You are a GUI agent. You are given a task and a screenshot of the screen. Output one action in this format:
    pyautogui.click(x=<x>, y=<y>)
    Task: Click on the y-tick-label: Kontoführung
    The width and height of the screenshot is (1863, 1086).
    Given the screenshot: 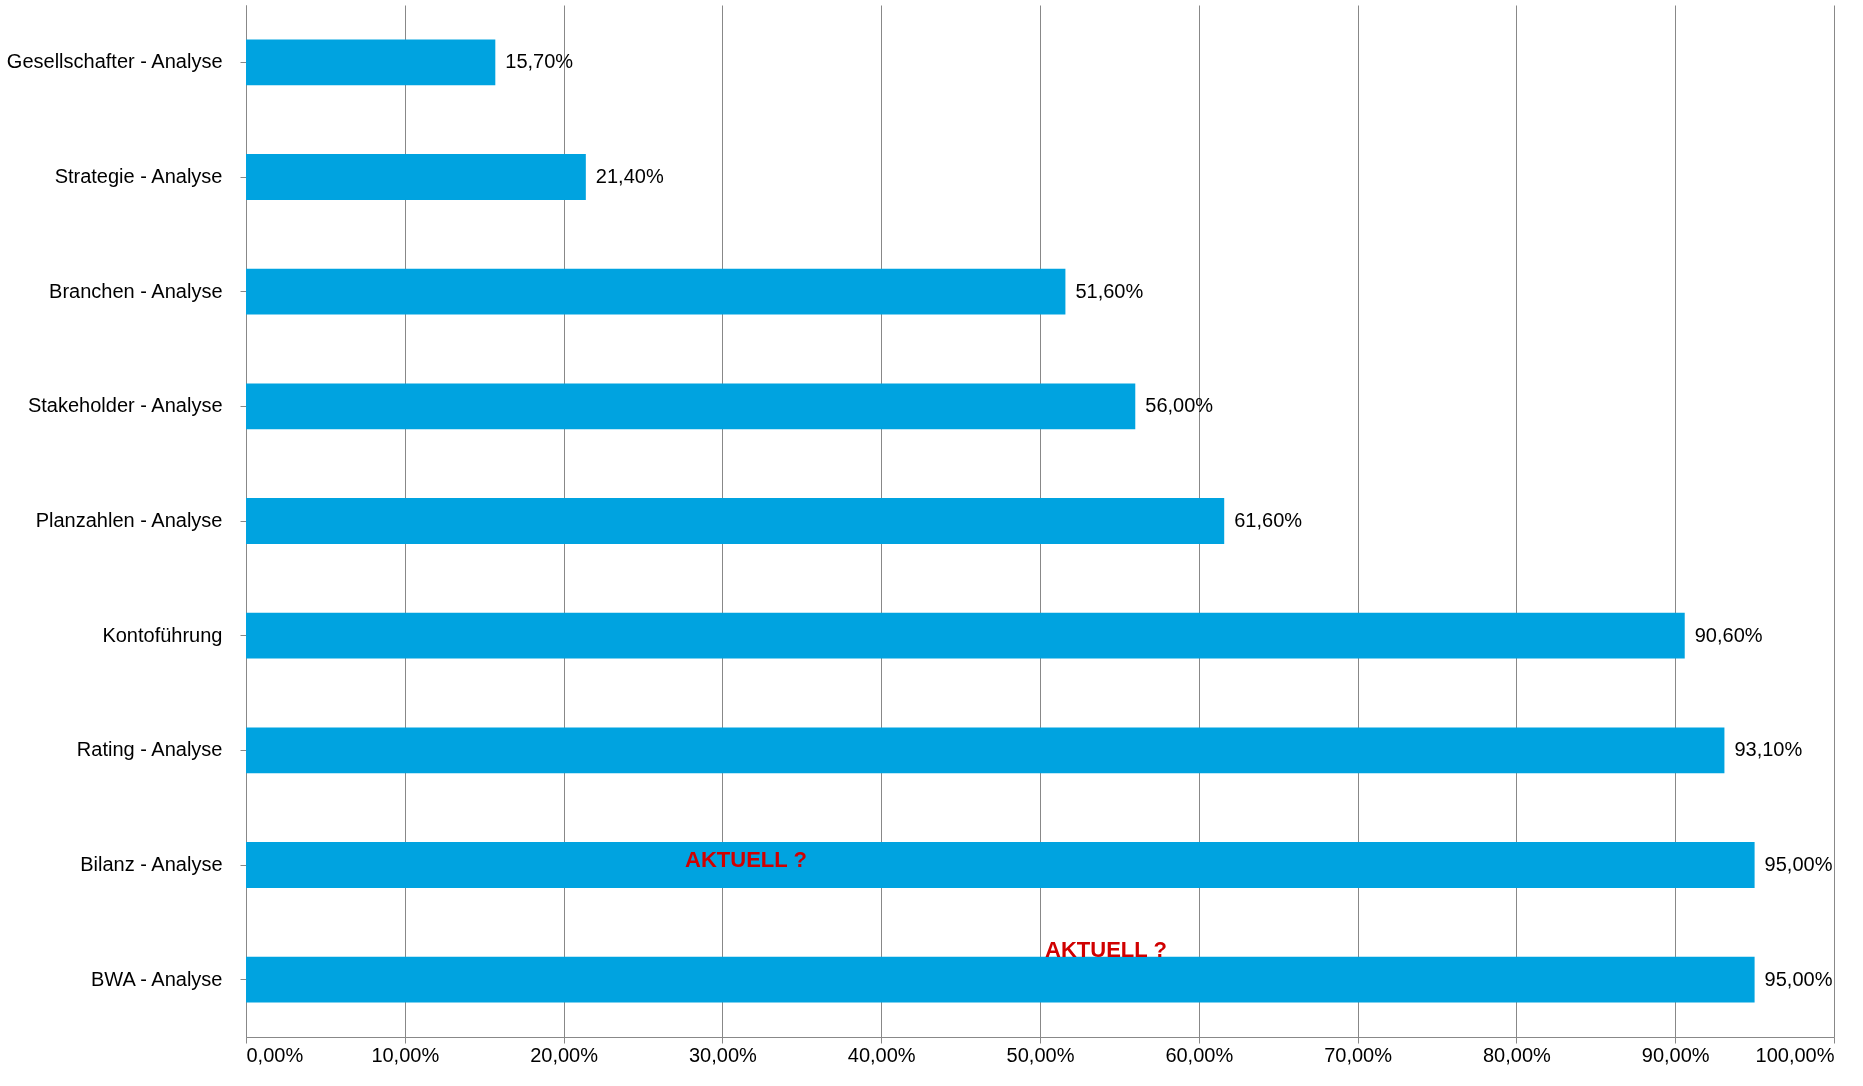 What is the action you would take?
    pyautogui.click(x=162, y=634)
    